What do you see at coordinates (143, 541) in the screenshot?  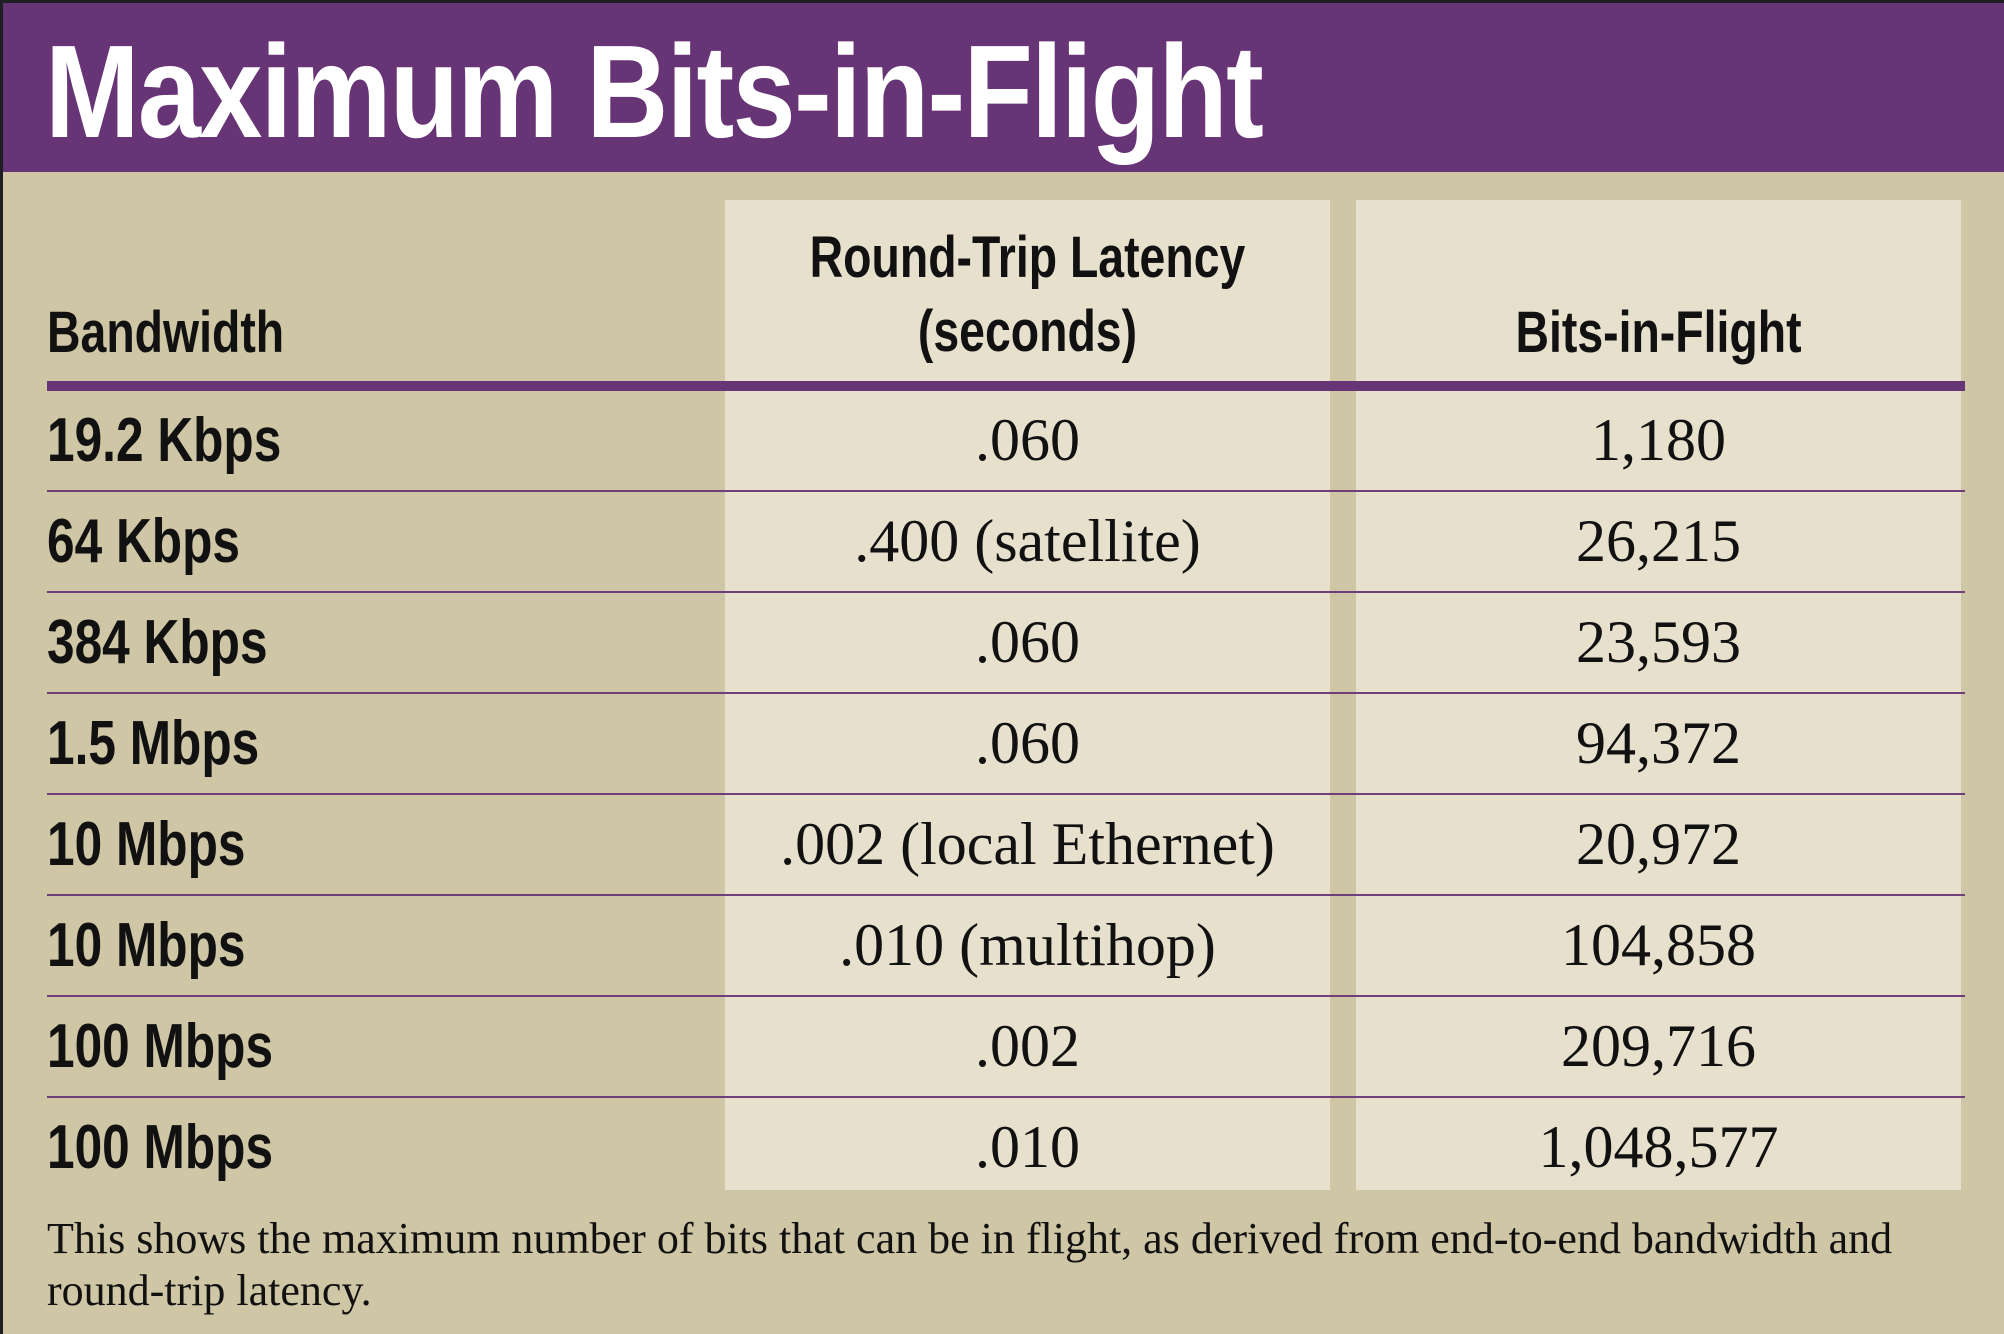 I see `bandwidth-cell: 64 Kbps` at bounding box center [143, 541].